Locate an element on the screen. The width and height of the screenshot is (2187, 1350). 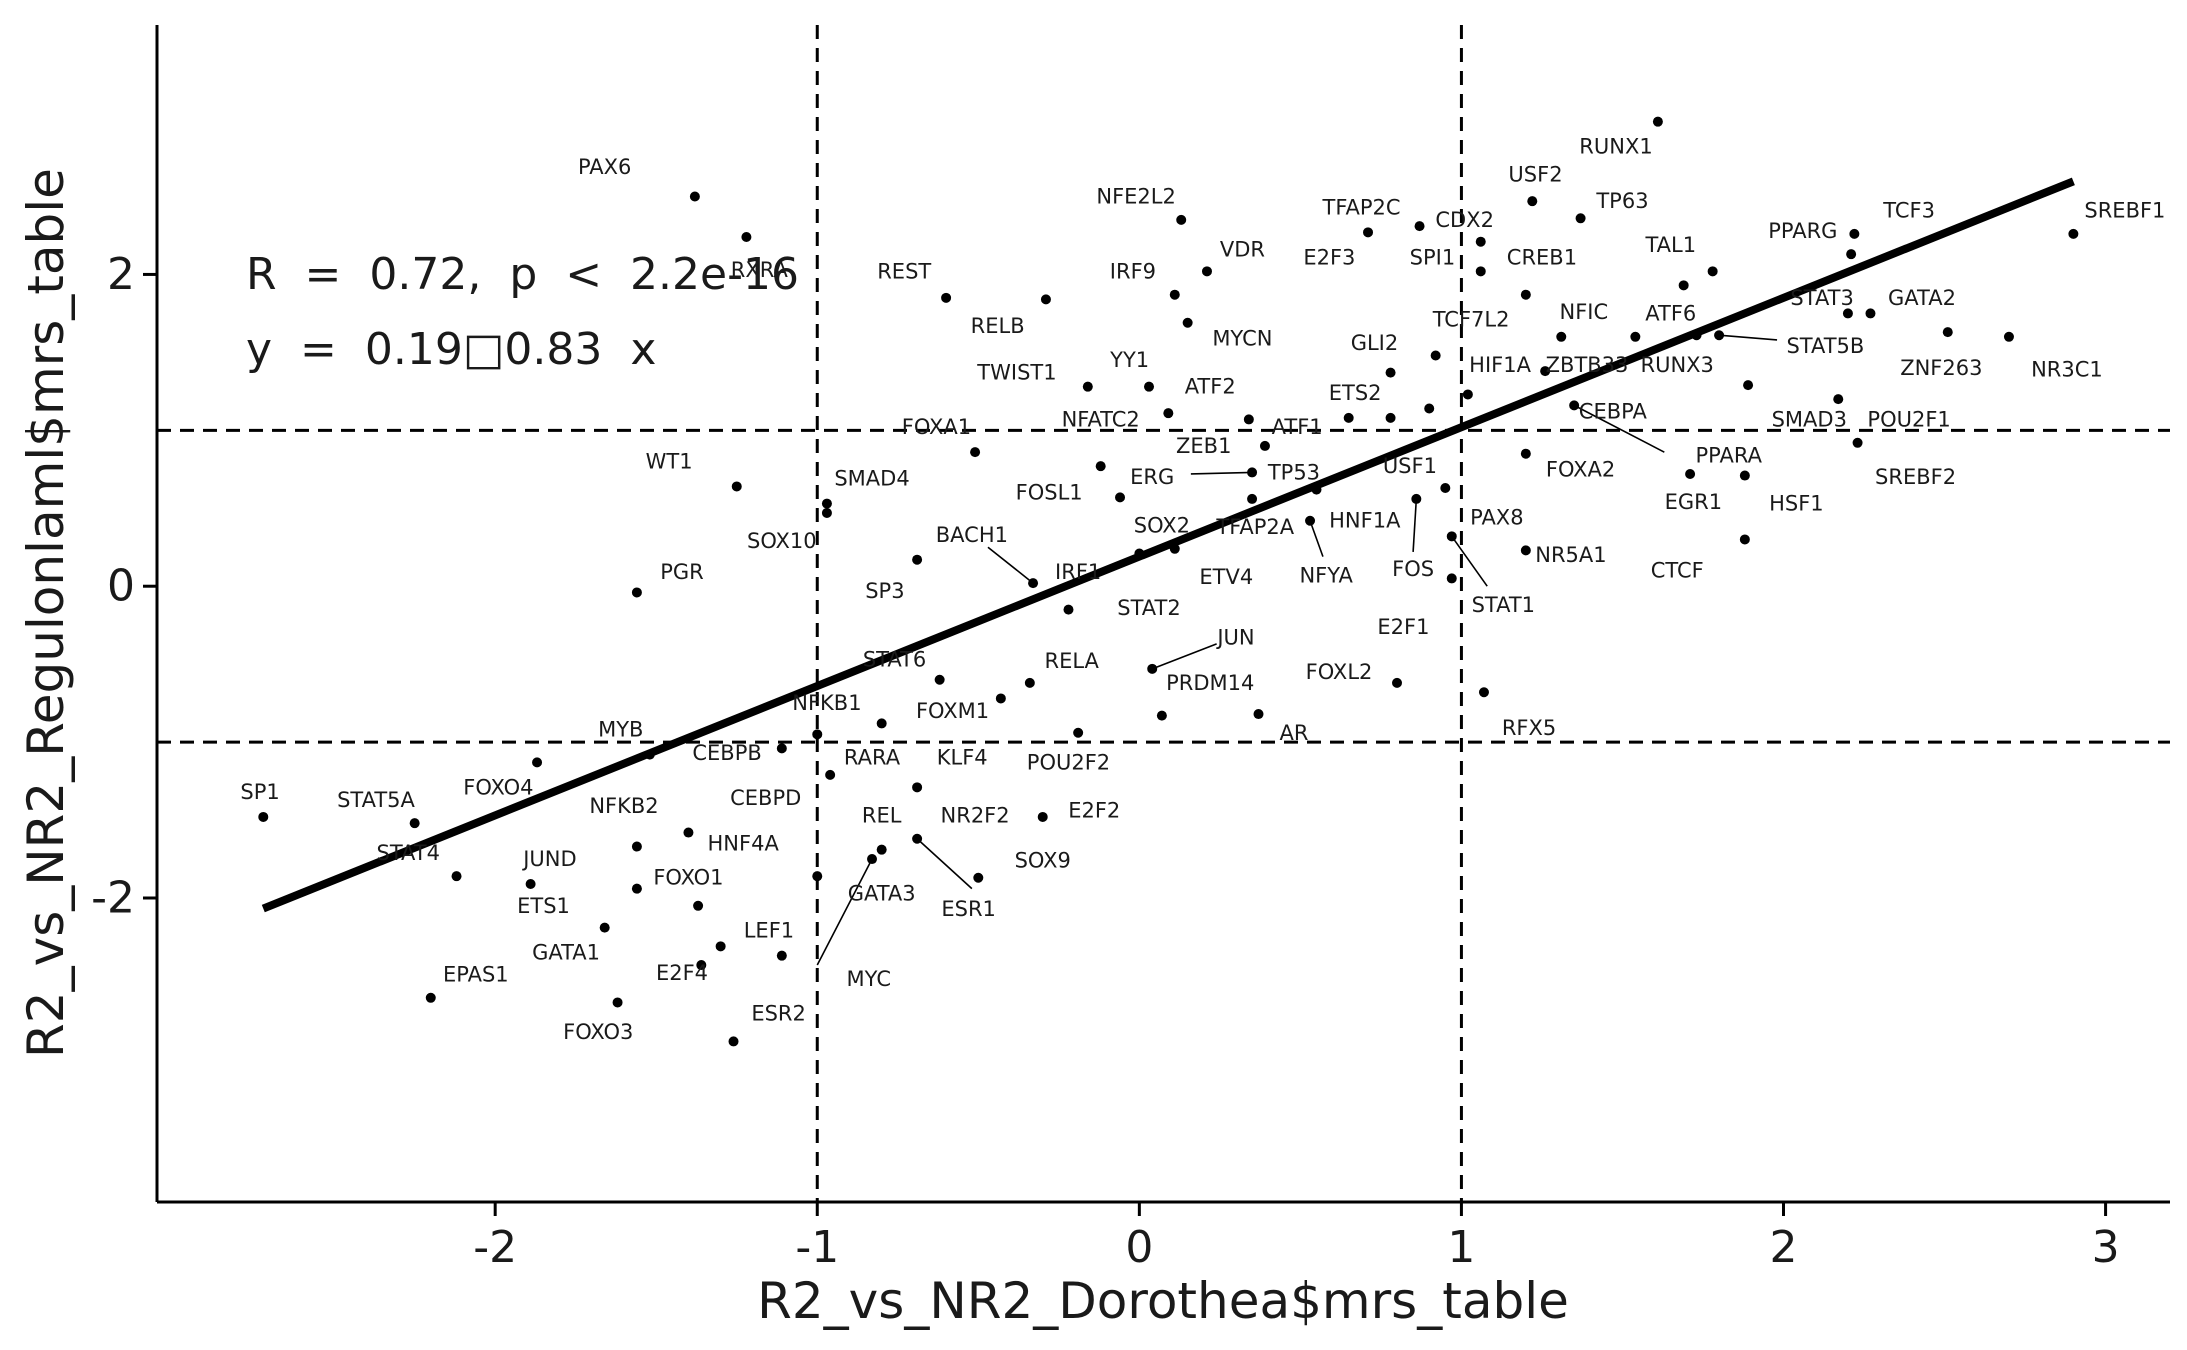
label-foxa1: FOXA1 is located at coordinates (936, 427).